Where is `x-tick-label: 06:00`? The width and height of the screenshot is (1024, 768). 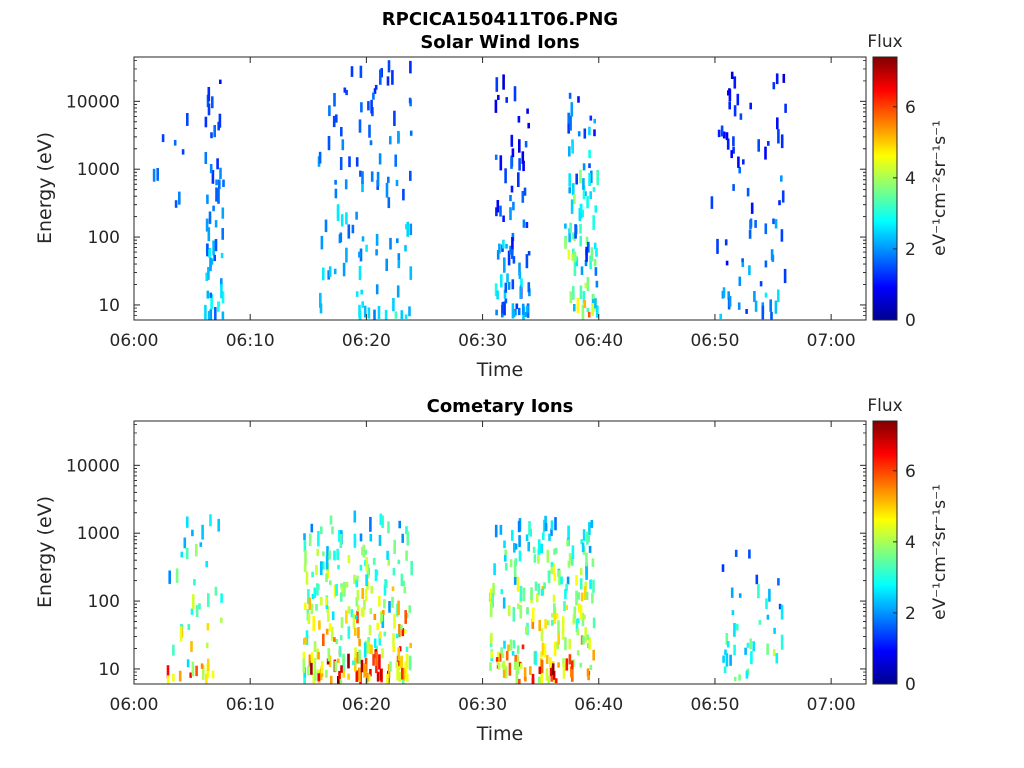
x-tick-label: 06:00 is located at coordinates (134, 341).